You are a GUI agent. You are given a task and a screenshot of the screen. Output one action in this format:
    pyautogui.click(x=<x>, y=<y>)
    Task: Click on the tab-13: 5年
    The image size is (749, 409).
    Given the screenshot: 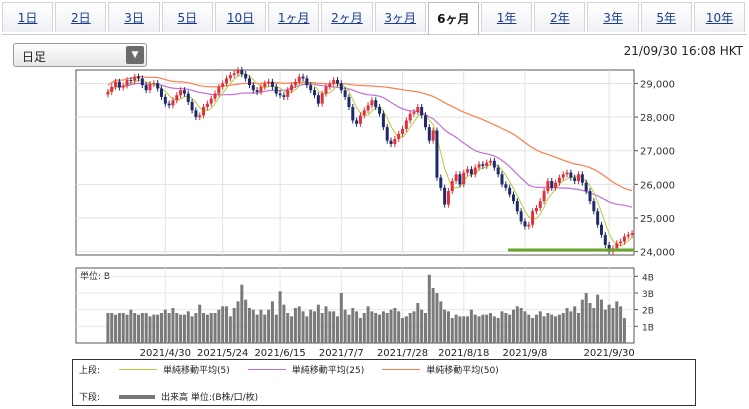 What is the action you would take?
    pyautogui.click(x=666, y=17)
    